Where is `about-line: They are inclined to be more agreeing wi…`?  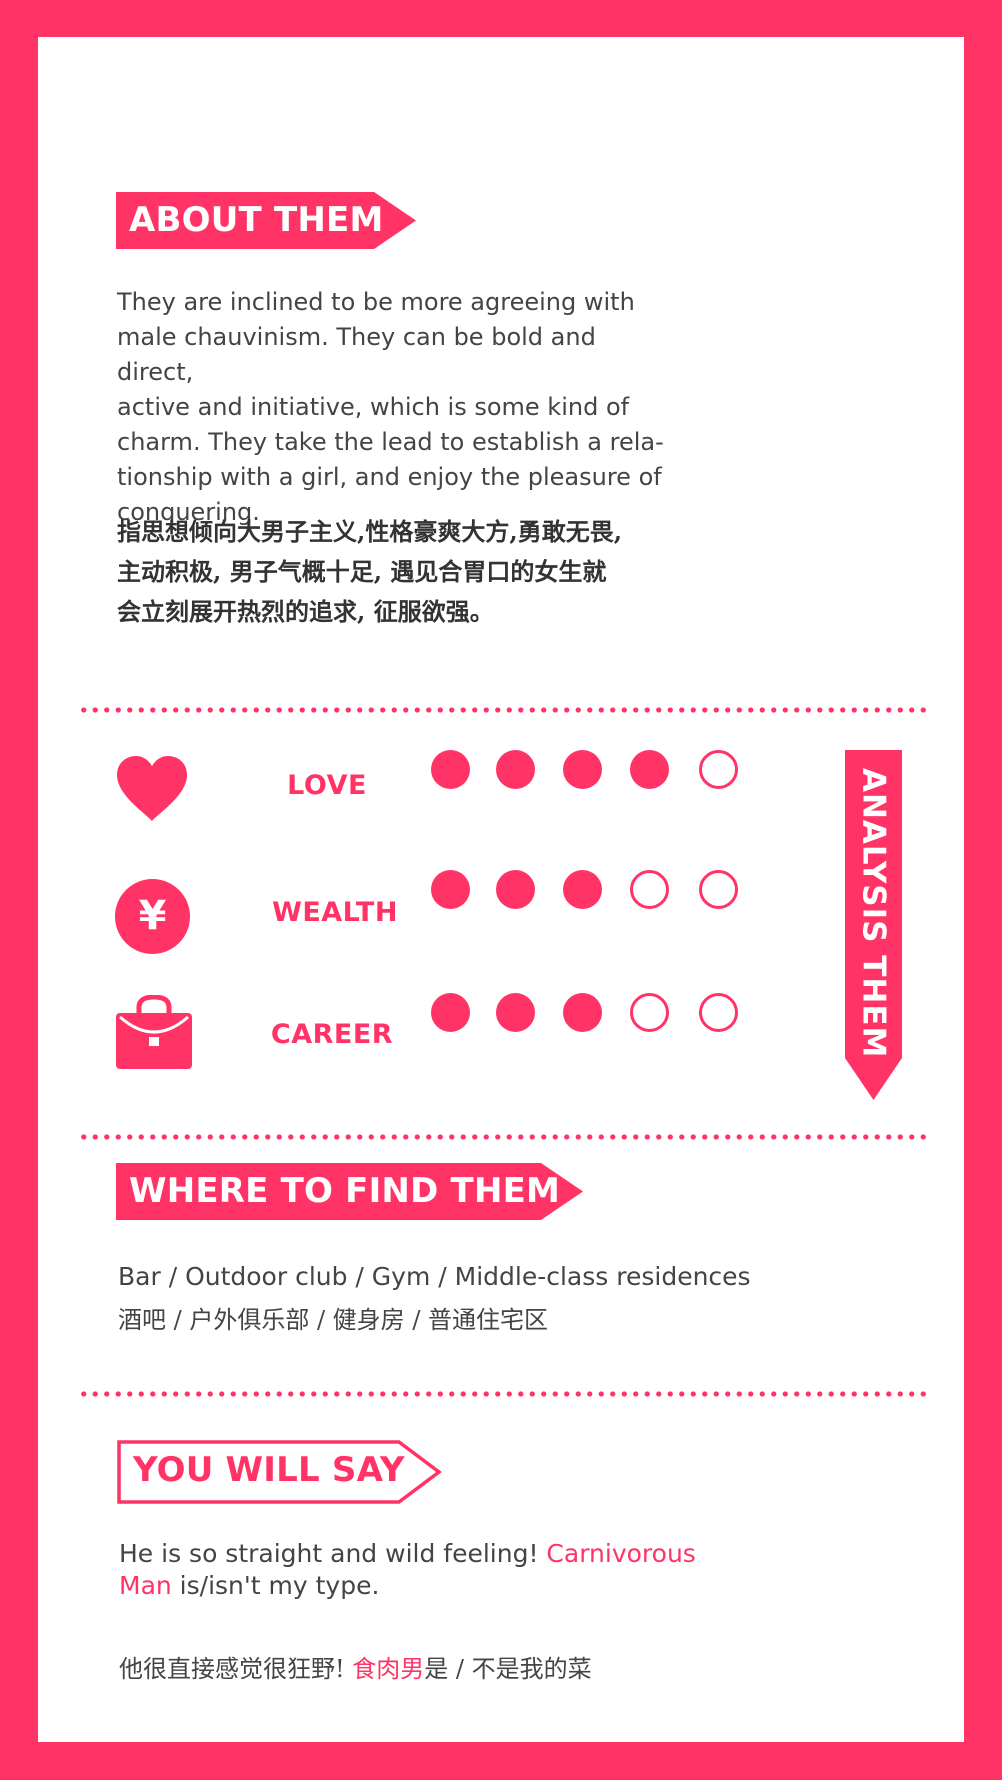 about-line: They are inclined to be more agreeing wi… is located at coordinates (376, 302).